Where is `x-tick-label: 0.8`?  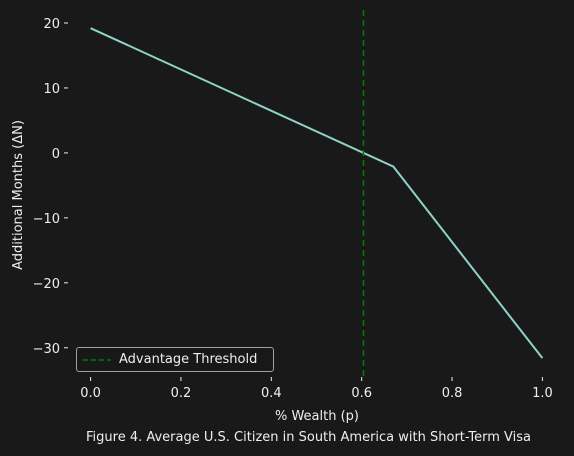
x-tick-label: 0.8 is located at coordinates (452, 393).